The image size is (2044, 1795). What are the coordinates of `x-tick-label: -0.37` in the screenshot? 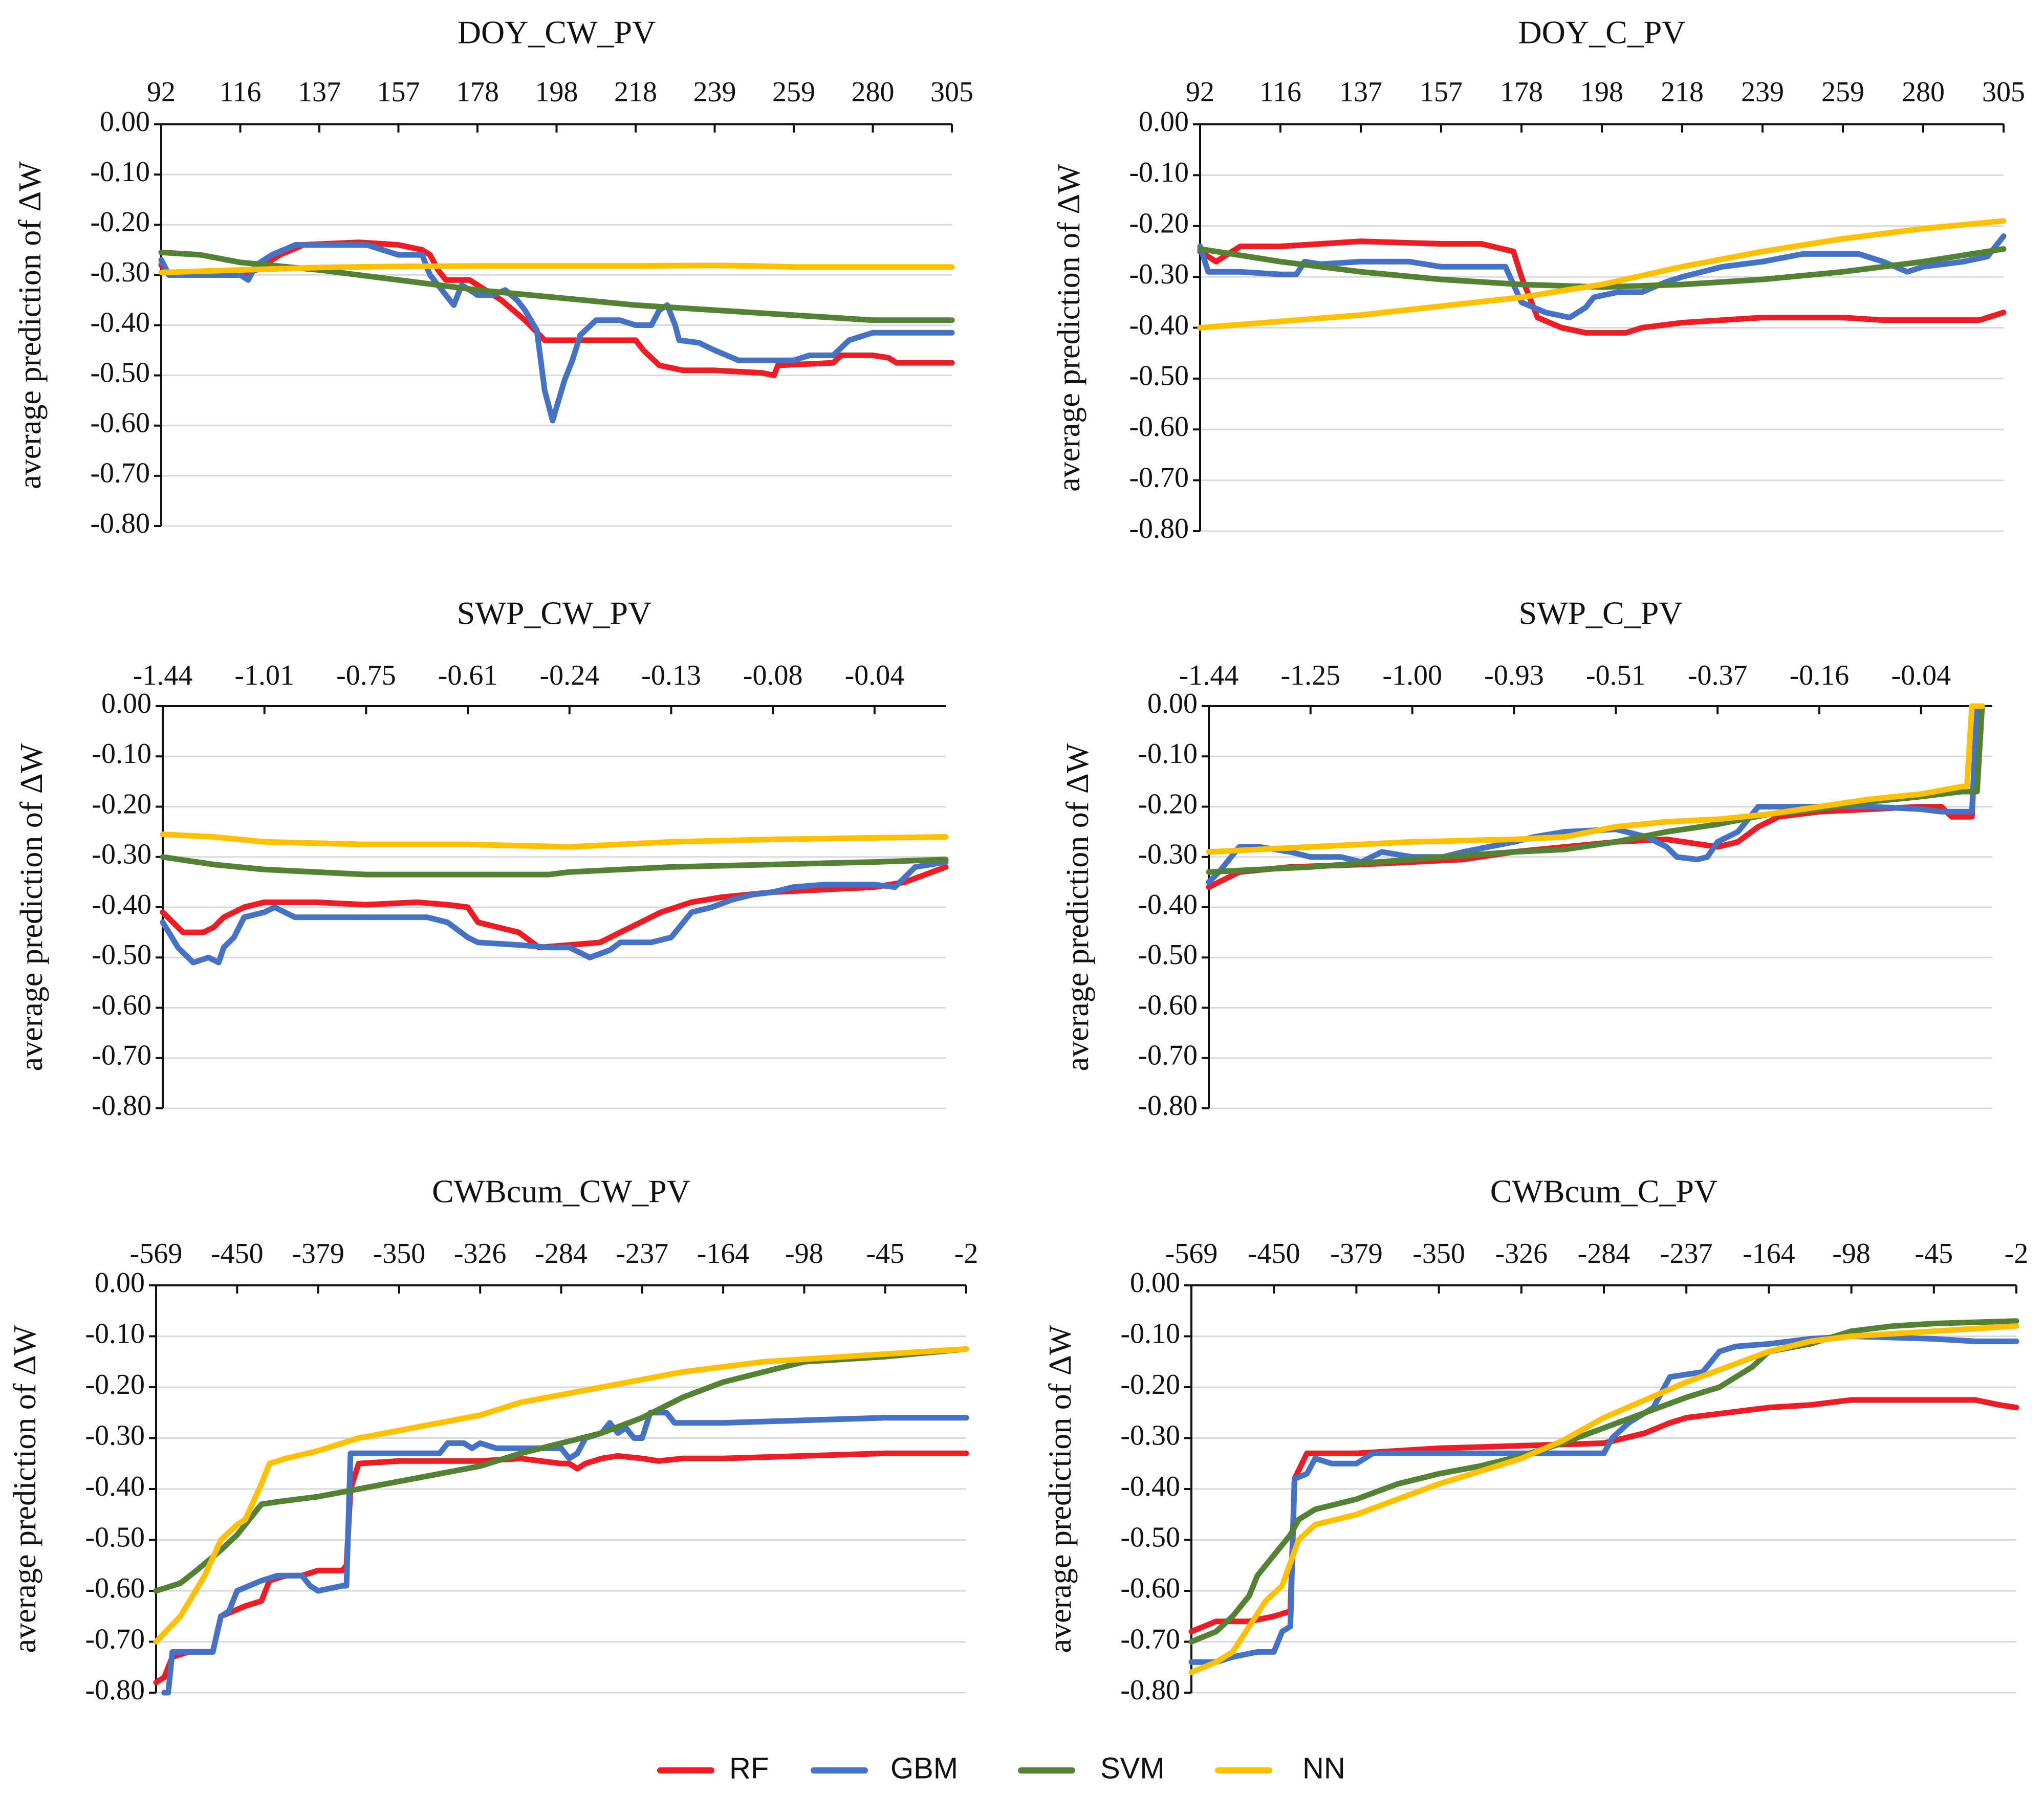 It's located at (1718, 675).